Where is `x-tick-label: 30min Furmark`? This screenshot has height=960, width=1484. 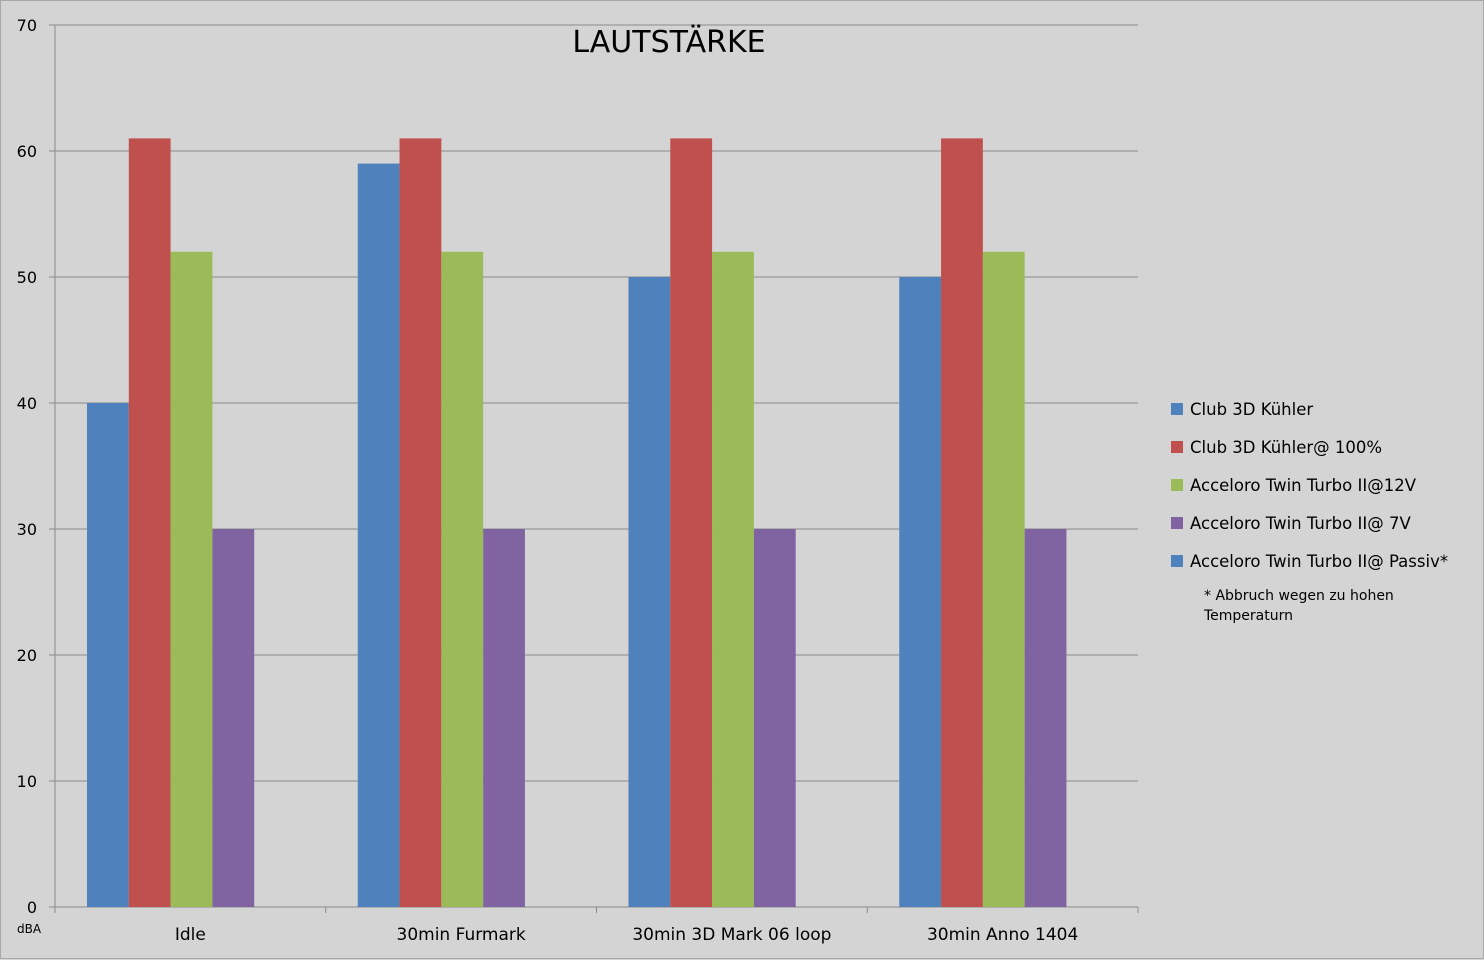 x-tick-label: 30min Furmark is located at coordinates (461, 935).